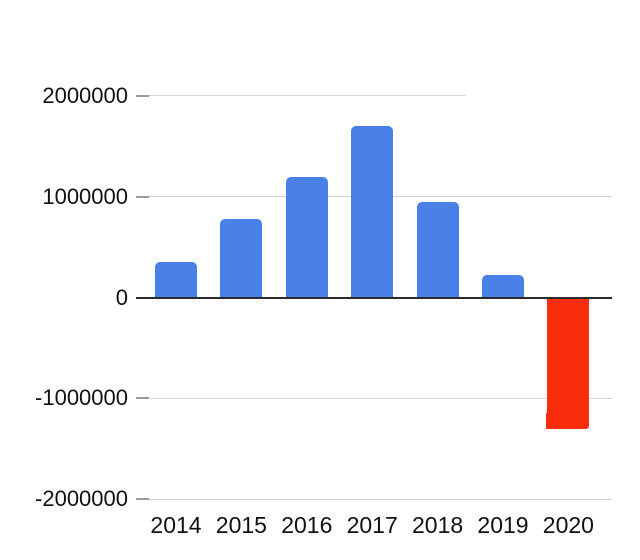  Describe the element at coordinates (374, 499) in the screenshot. I see `gridline--2000000` at that location.